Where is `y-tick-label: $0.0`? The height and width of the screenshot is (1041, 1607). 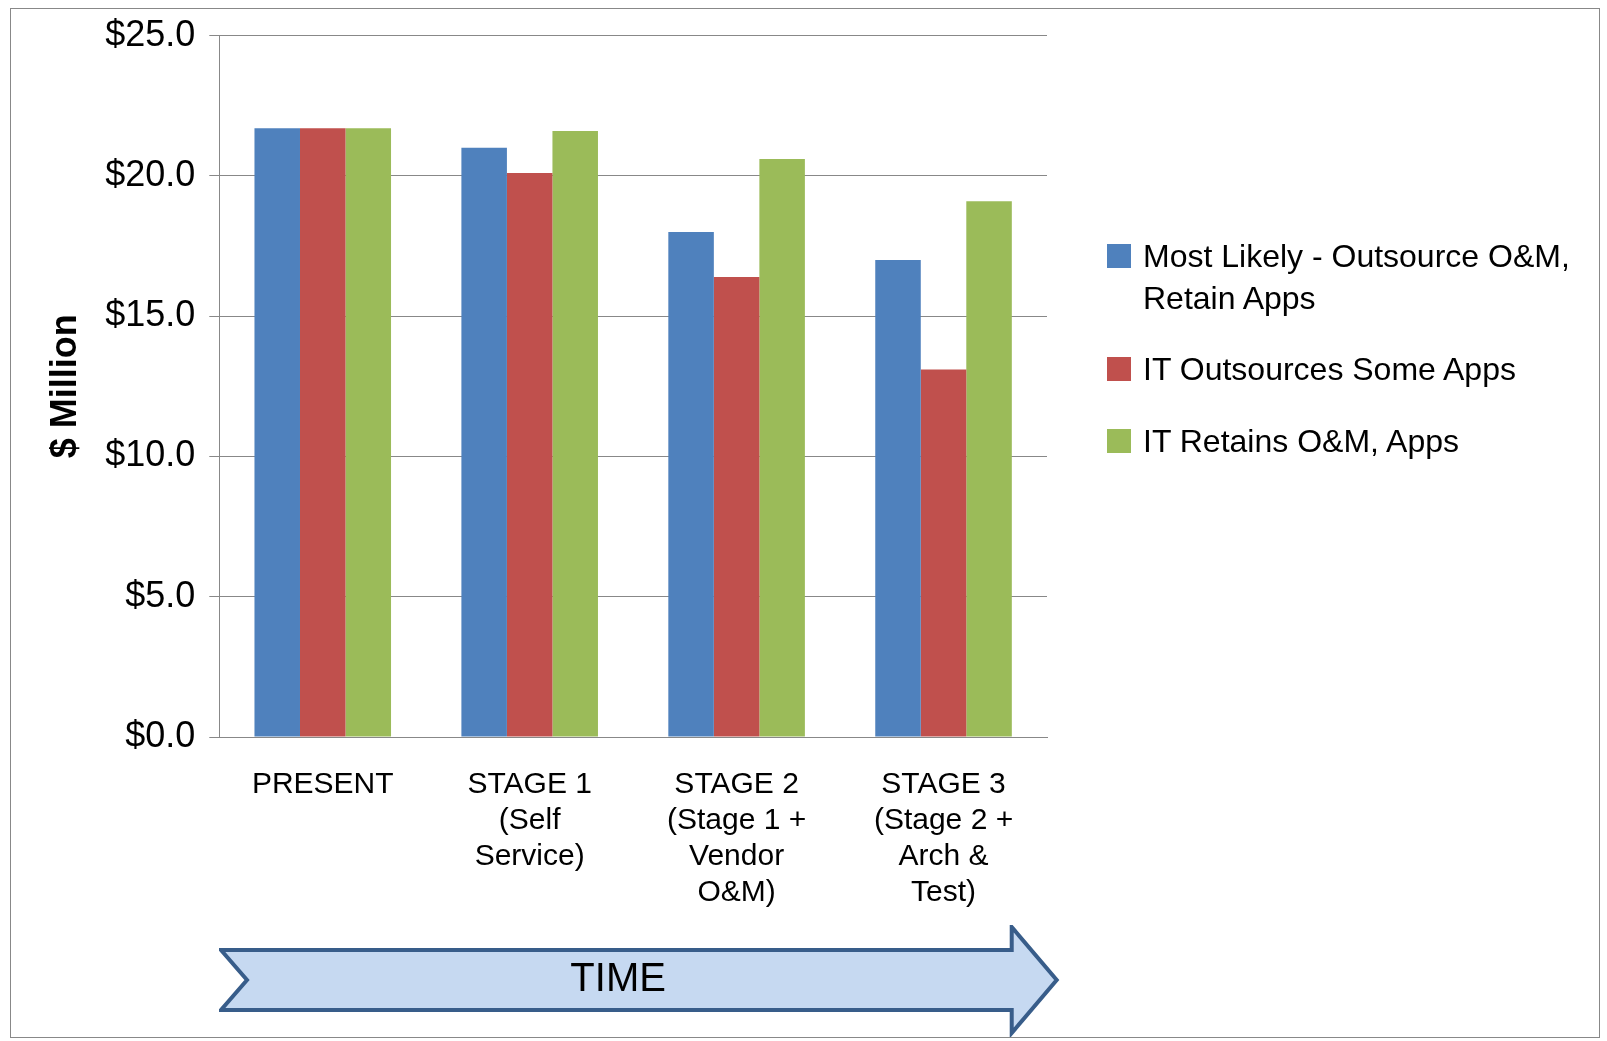 y-tick-label: $0.0 is located at coordinates (160, 734).